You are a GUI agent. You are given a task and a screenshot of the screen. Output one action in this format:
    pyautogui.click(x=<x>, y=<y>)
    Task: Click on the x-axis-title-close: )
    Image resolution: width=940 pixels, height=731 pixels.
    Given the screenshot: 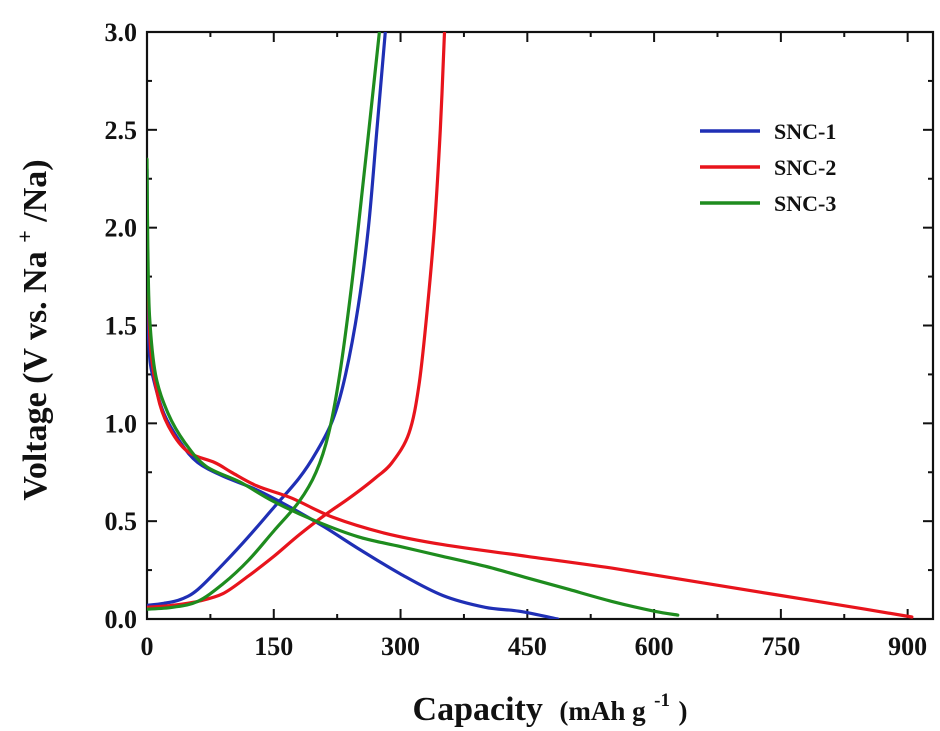 What is the action you would take?
    pyautogui.click(x=682, y=711)
    